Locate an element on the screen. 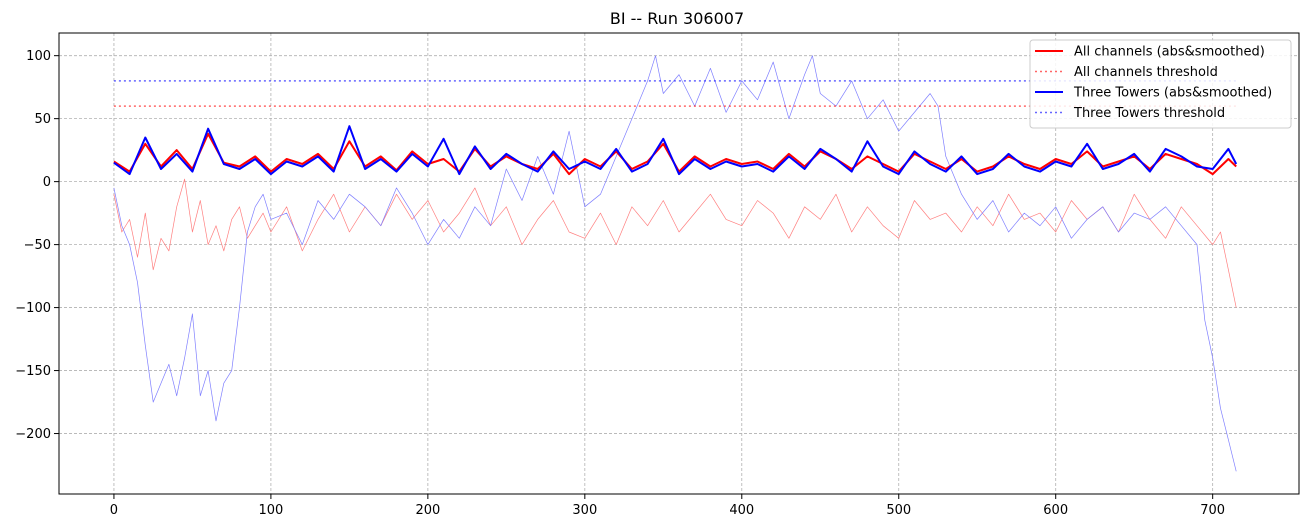 The height and width of the screenshot is (528, 1307). chart-title: BI -- Run 306007 is located at coordinates (677, 18).